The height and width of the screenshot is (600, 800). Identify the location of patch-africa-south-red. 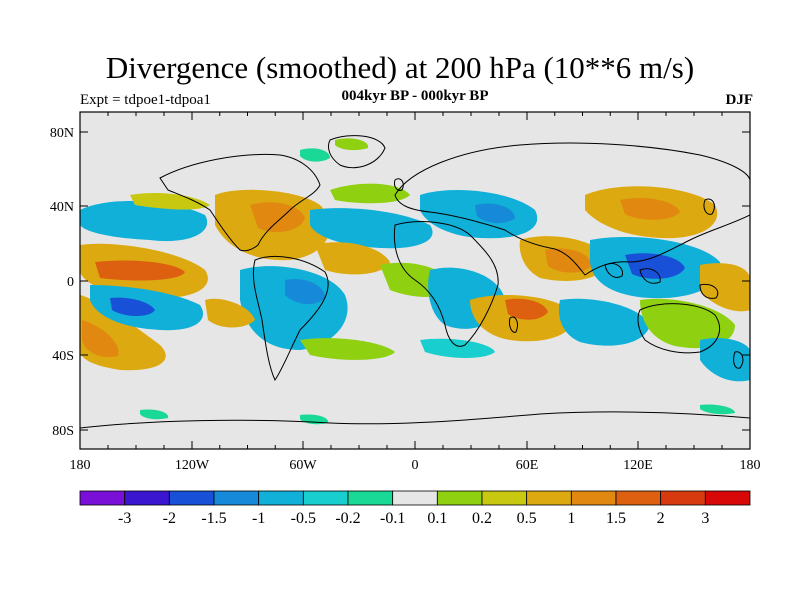
(526, 309).